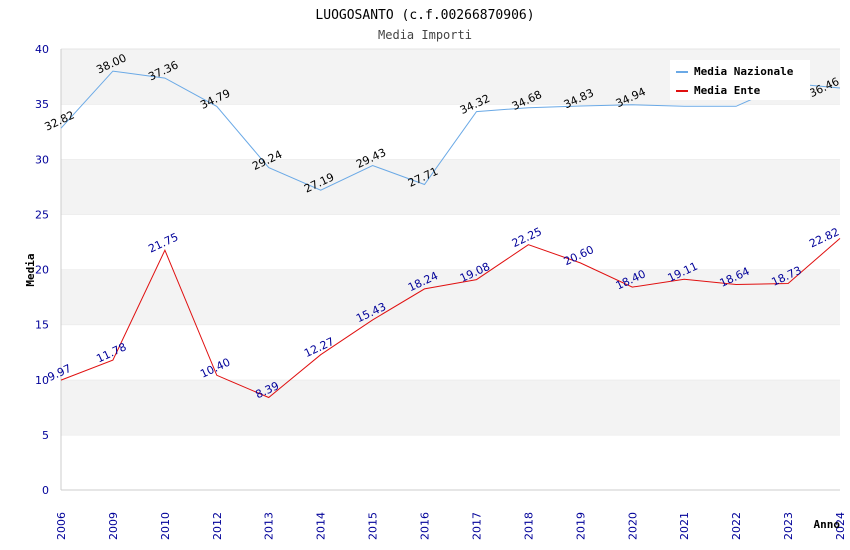  Describe the element at coordinates (217, 526) in the screenshot. I see `x-tick-label: 2012` at that location.